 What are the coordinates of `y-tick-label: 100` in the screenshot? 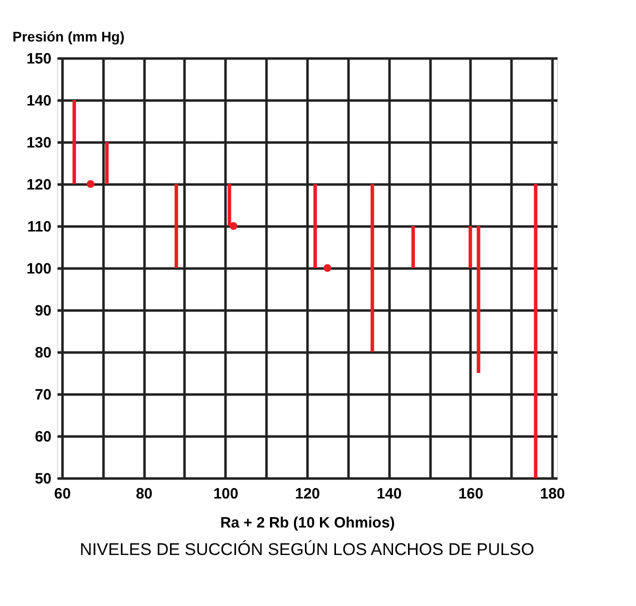 It's located at (39, 269).